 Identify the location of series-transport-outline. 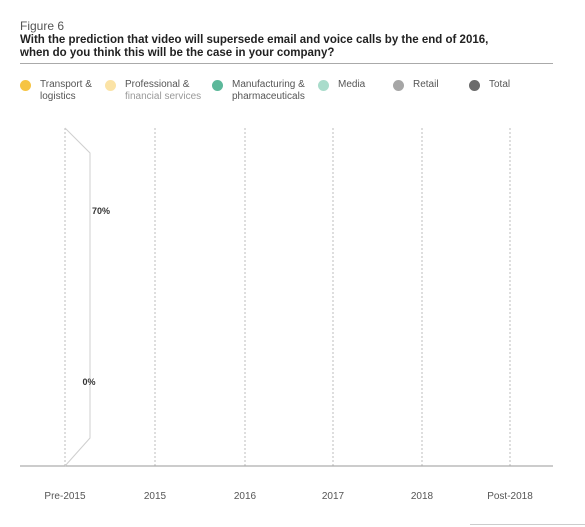
(77, 297).